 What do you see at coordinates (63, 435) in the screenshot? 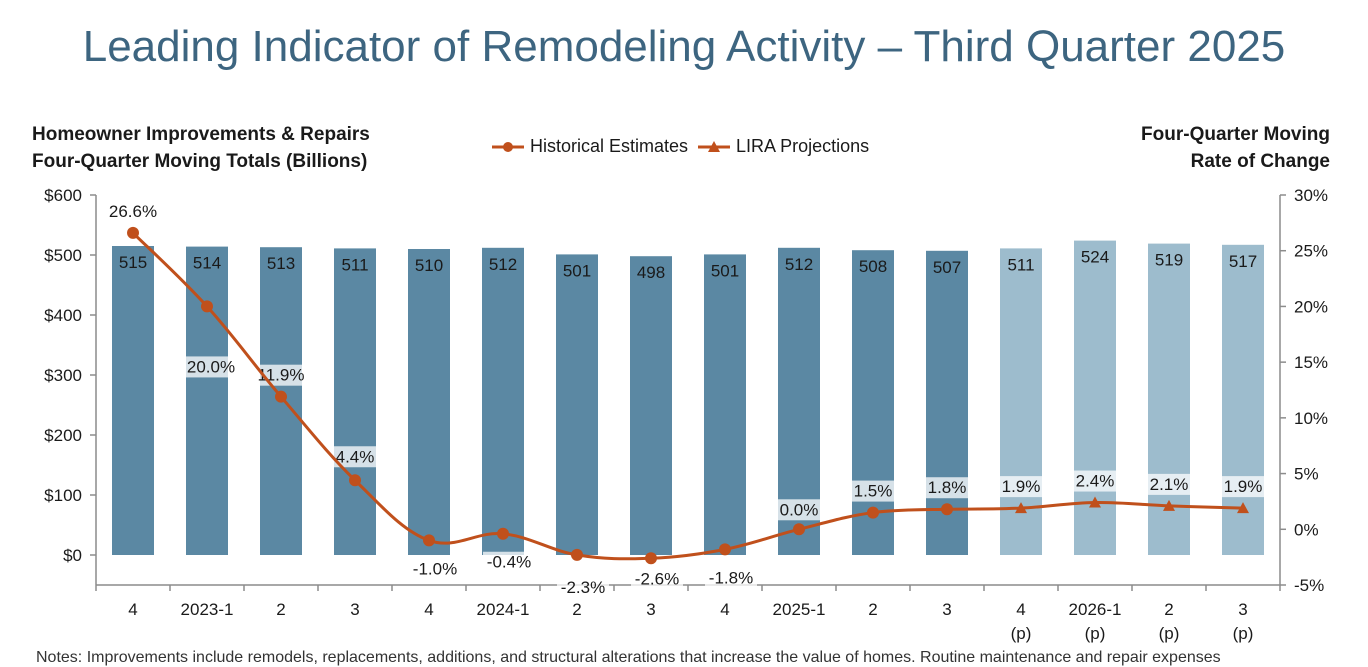
I see `left-tick-label: $200` at bounding box center [63, 435].